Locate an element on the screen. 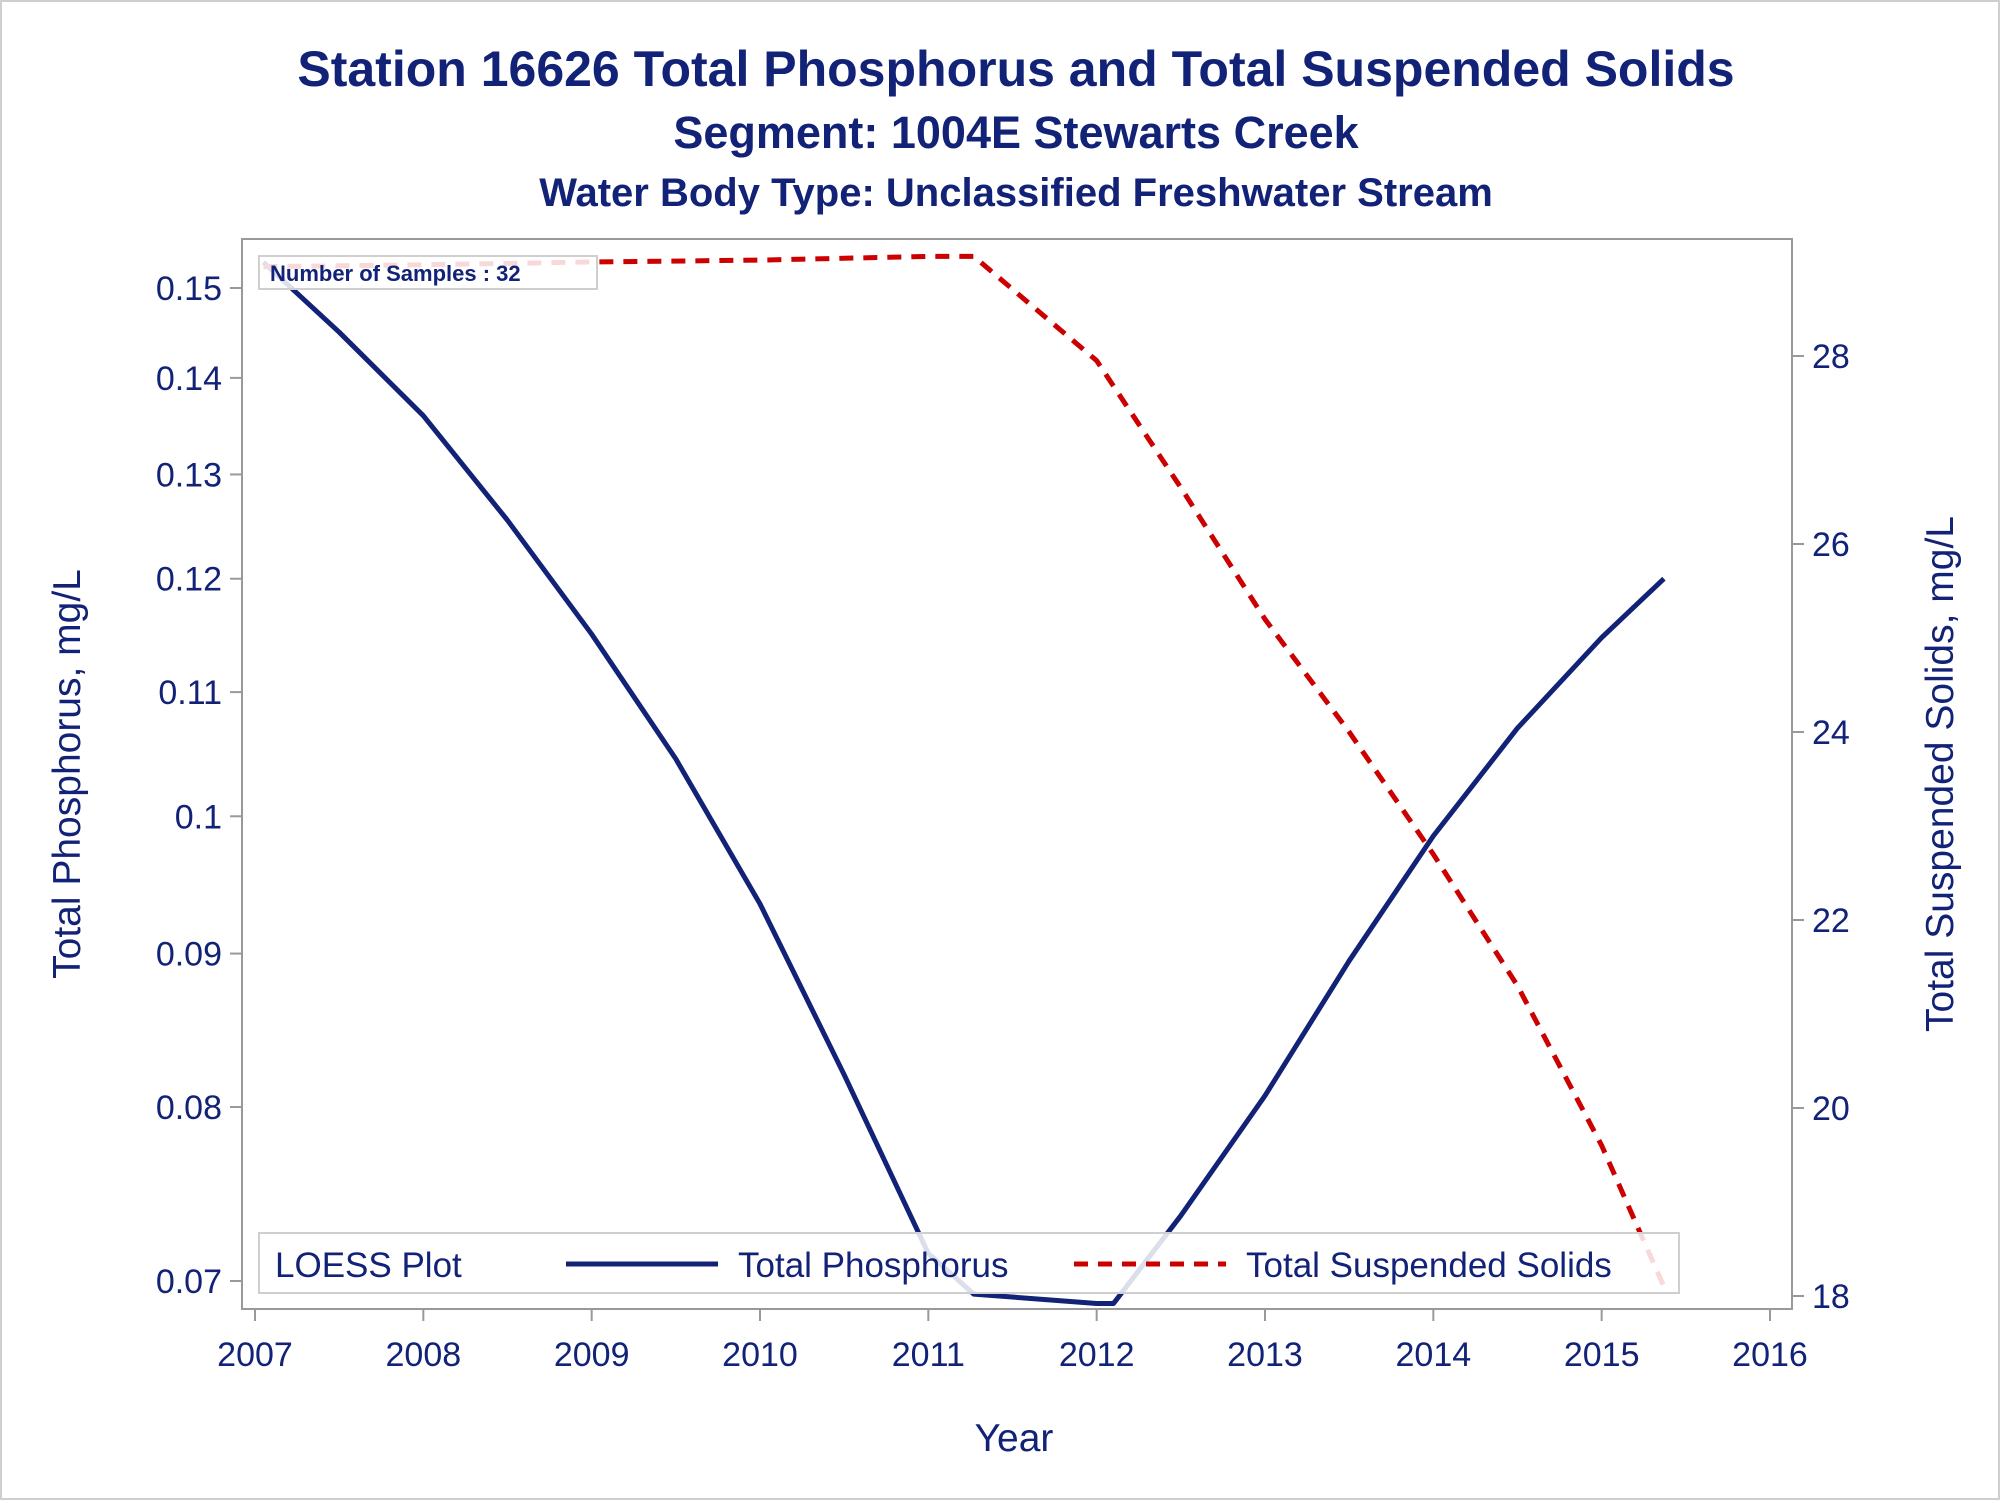  y-axis-label: Total Phosphorus, mg/L is located at coordinates (67, 774).